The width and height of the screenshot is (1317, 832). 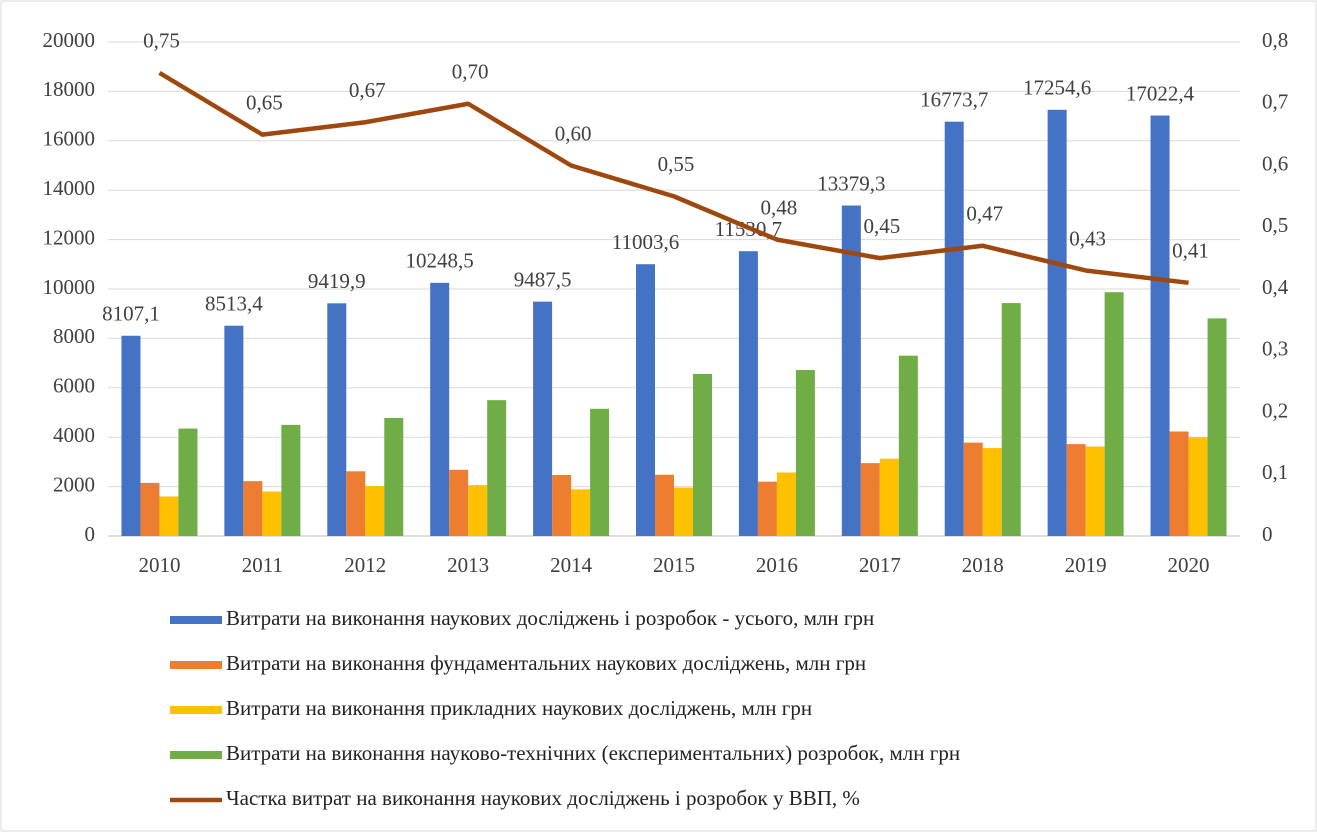 I want to click on x-tick-label: 2014, so click(x=571, y=565).